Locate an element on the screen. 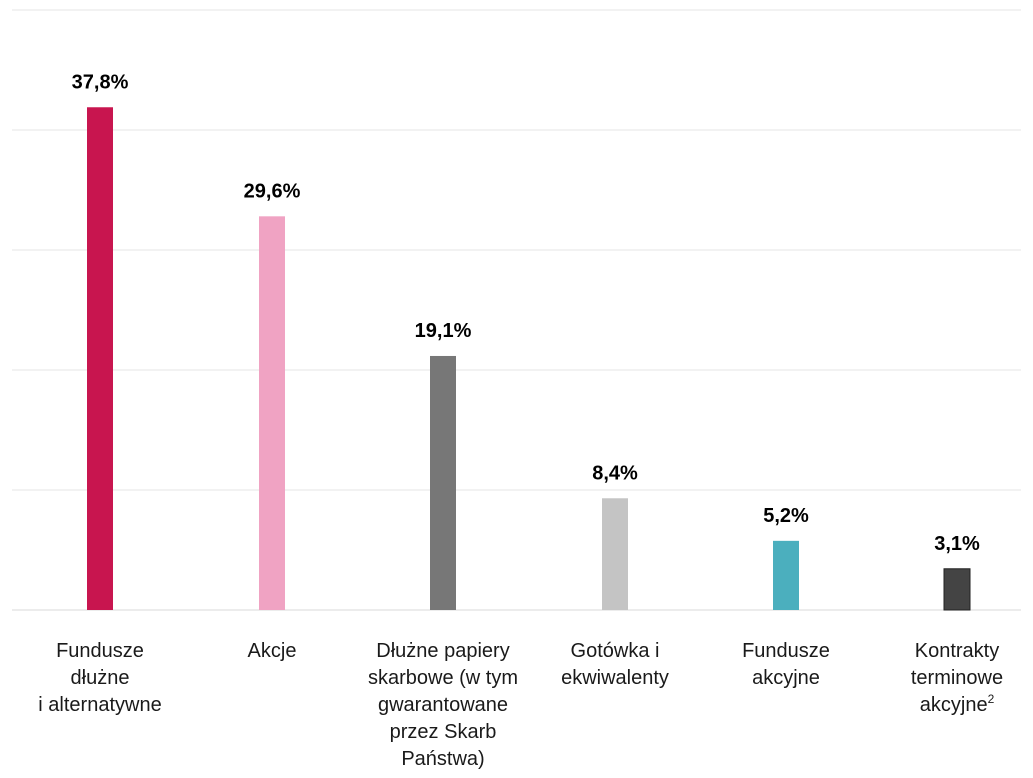 The image size is (1033, 778). data-label: 3,1% is located at coordinates (957, 544).